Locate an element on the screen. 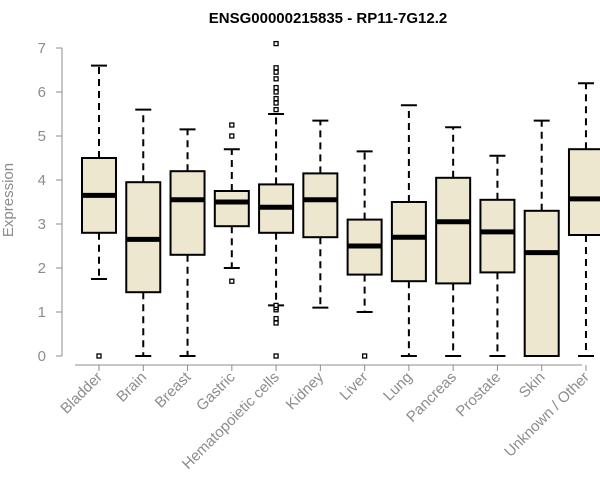 The height and width of the screenshot is (500, 600). x-tick-label: Brain is located at coordinates (131, 387).